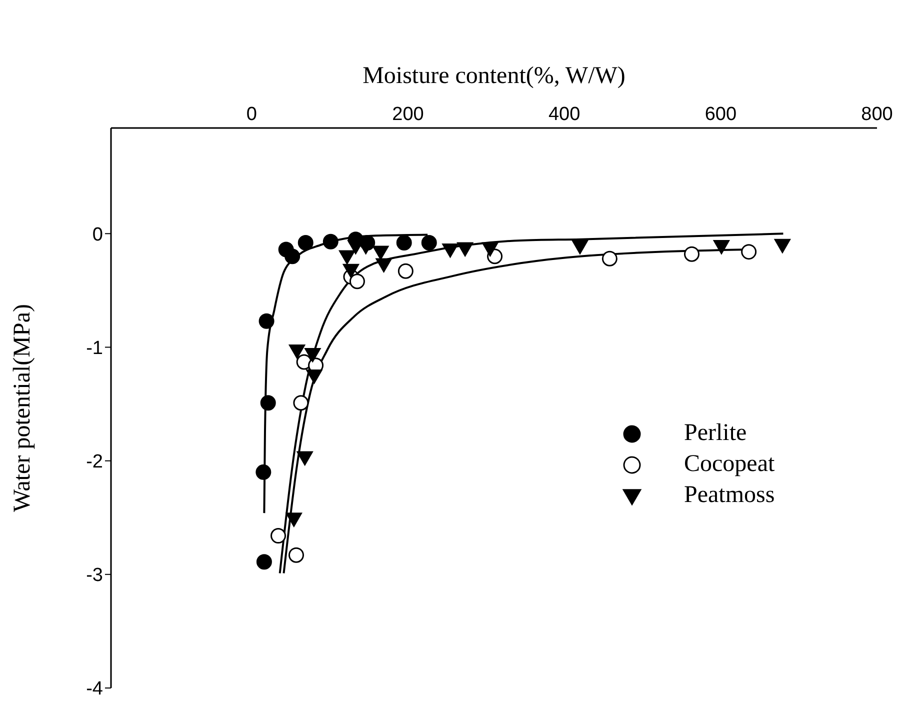  Describe the element at coordinates (877, 114) in the screenshot. I see `x-tick-label: 800` at that location.